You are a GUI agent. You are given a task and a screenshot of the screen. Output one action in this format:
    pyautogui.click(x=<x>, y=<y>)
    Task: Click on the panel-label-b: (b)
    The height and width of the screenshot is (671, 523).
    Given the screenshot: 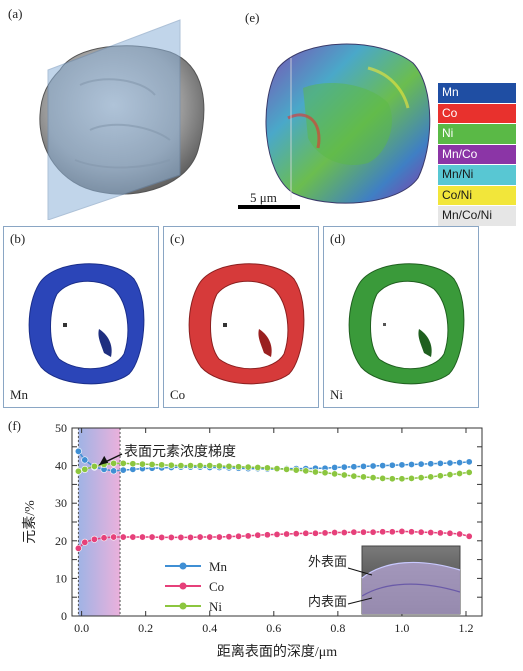 What is the action you would take?
    pyautogui.click(x=18, y=238)
    